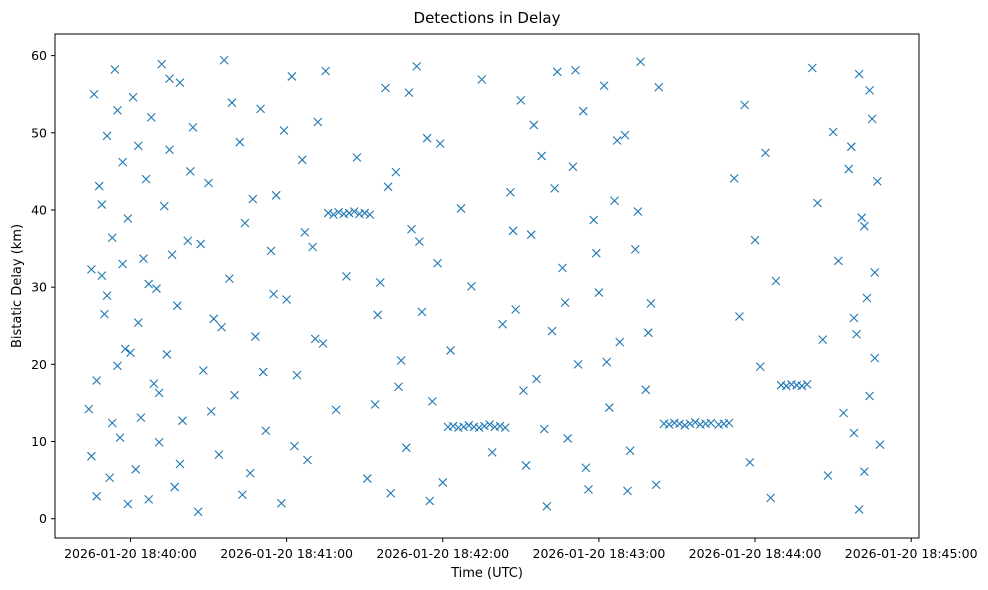 This screenshot has width=988, height=590. I want to click on chart-title: Detections in Delay, so click(487, 18).